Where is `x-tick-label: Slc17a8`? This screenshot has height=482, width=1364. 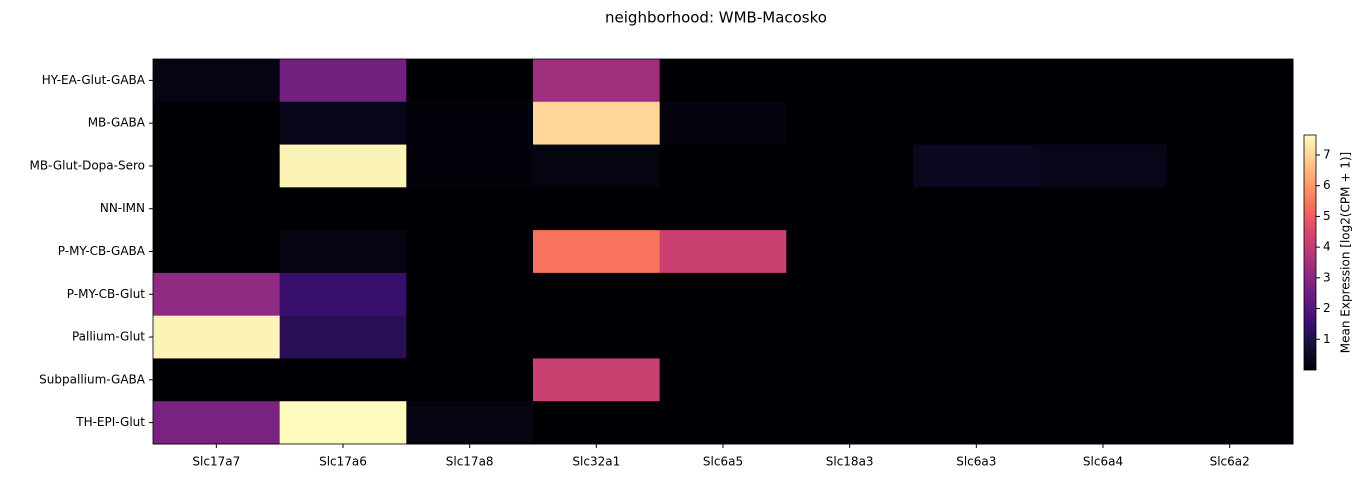
x-tick-label: Slc17a8 is located at coordinates (470, 462).